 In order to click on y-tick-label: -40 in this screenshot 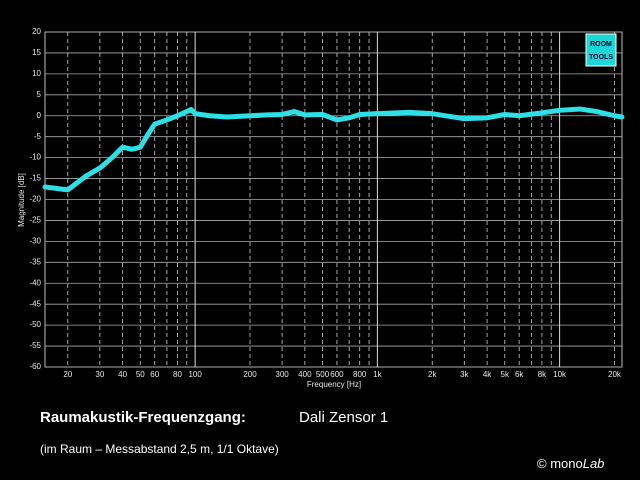, I will do `click(35, 282)`.